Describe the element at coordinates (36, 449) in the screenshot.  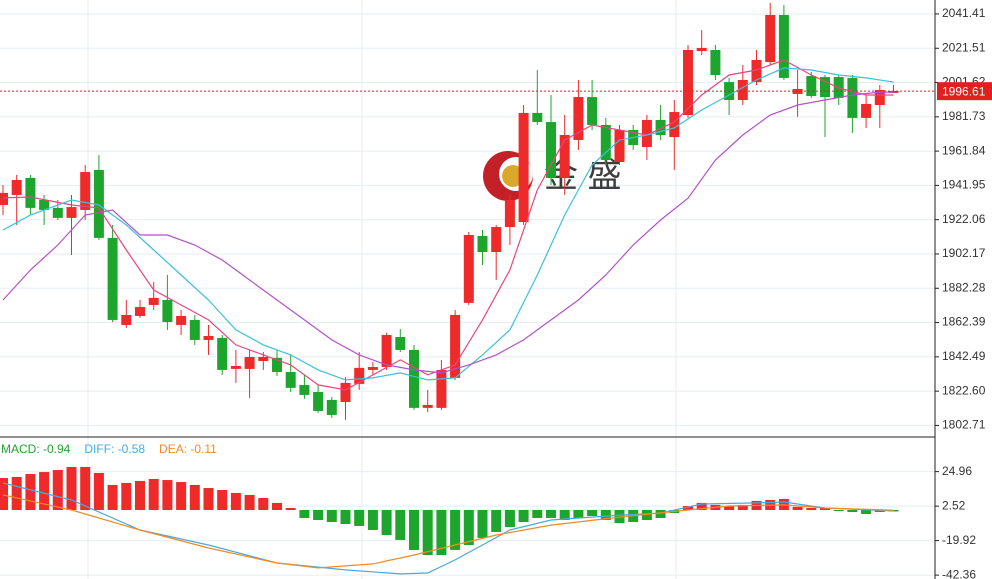
I see `legend-entry: MACD: -0.94` at that location.